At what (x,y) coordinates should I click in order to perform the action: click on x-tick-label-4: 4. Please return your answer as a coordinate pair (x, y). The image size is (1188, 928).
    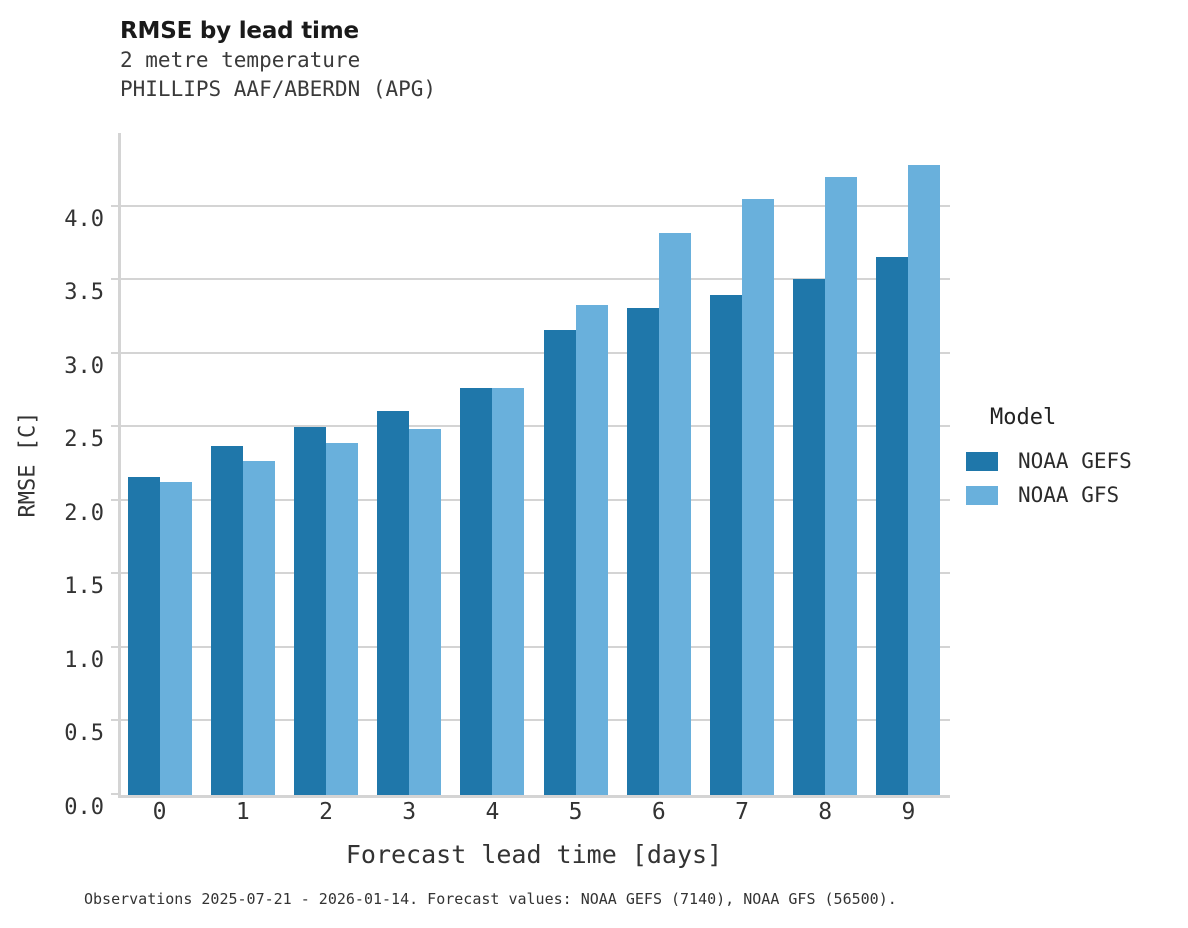
    Looking at the image, I should click on (492, 812).